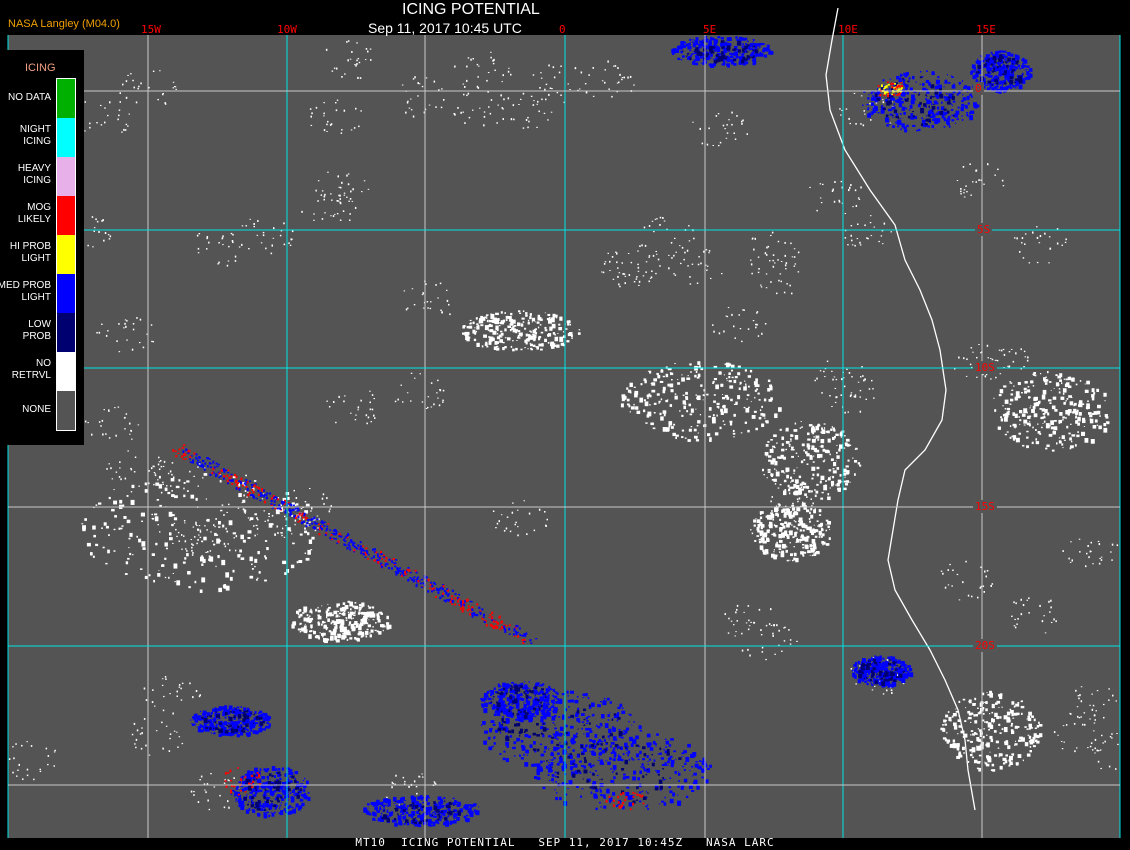  I want to click on legend-label: NONE, so click(36, 409).